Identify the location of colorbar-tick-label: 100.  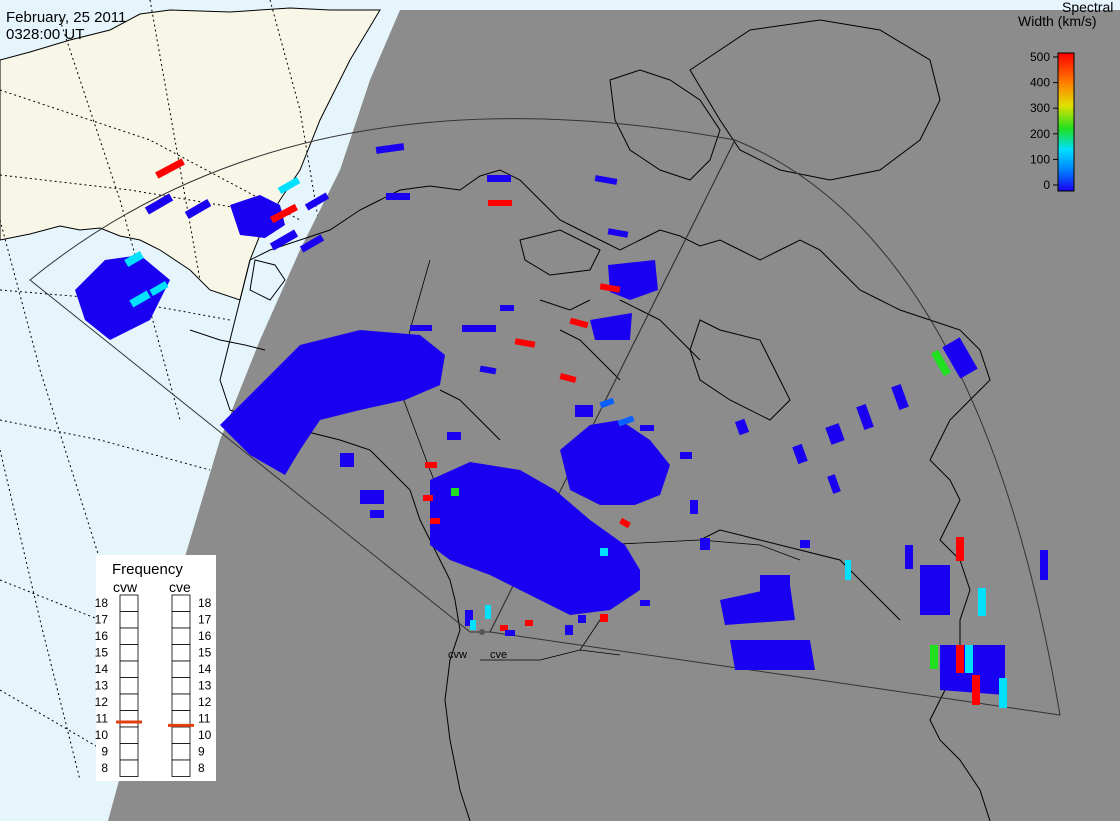
(1040, 159).